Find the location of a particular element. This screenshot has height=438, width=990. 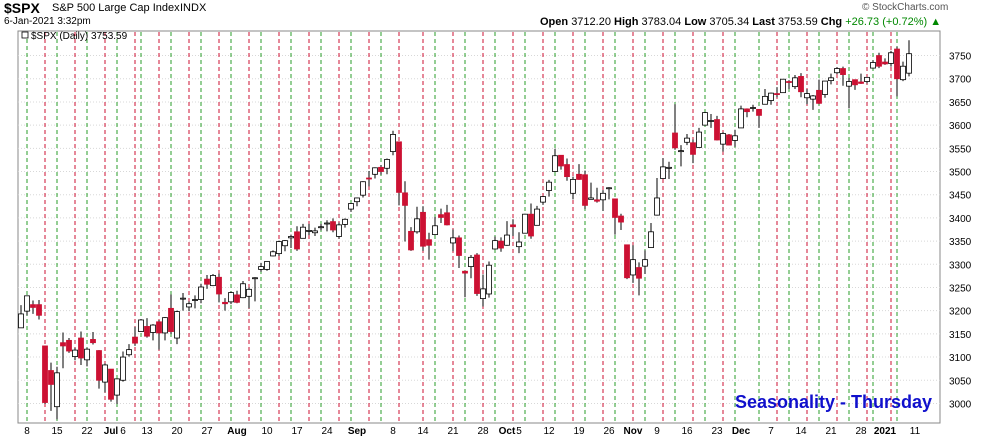

x-tick-label: 16 is located at coordinates (687, 431).